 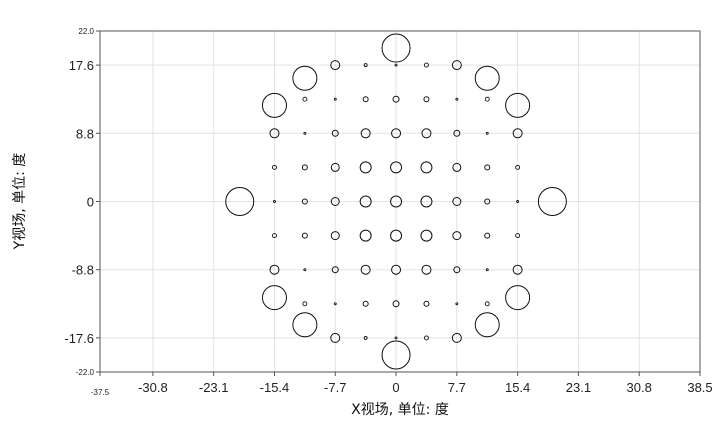 I want to click on x-tick-label: -7.7, so click(x=335, y=387).